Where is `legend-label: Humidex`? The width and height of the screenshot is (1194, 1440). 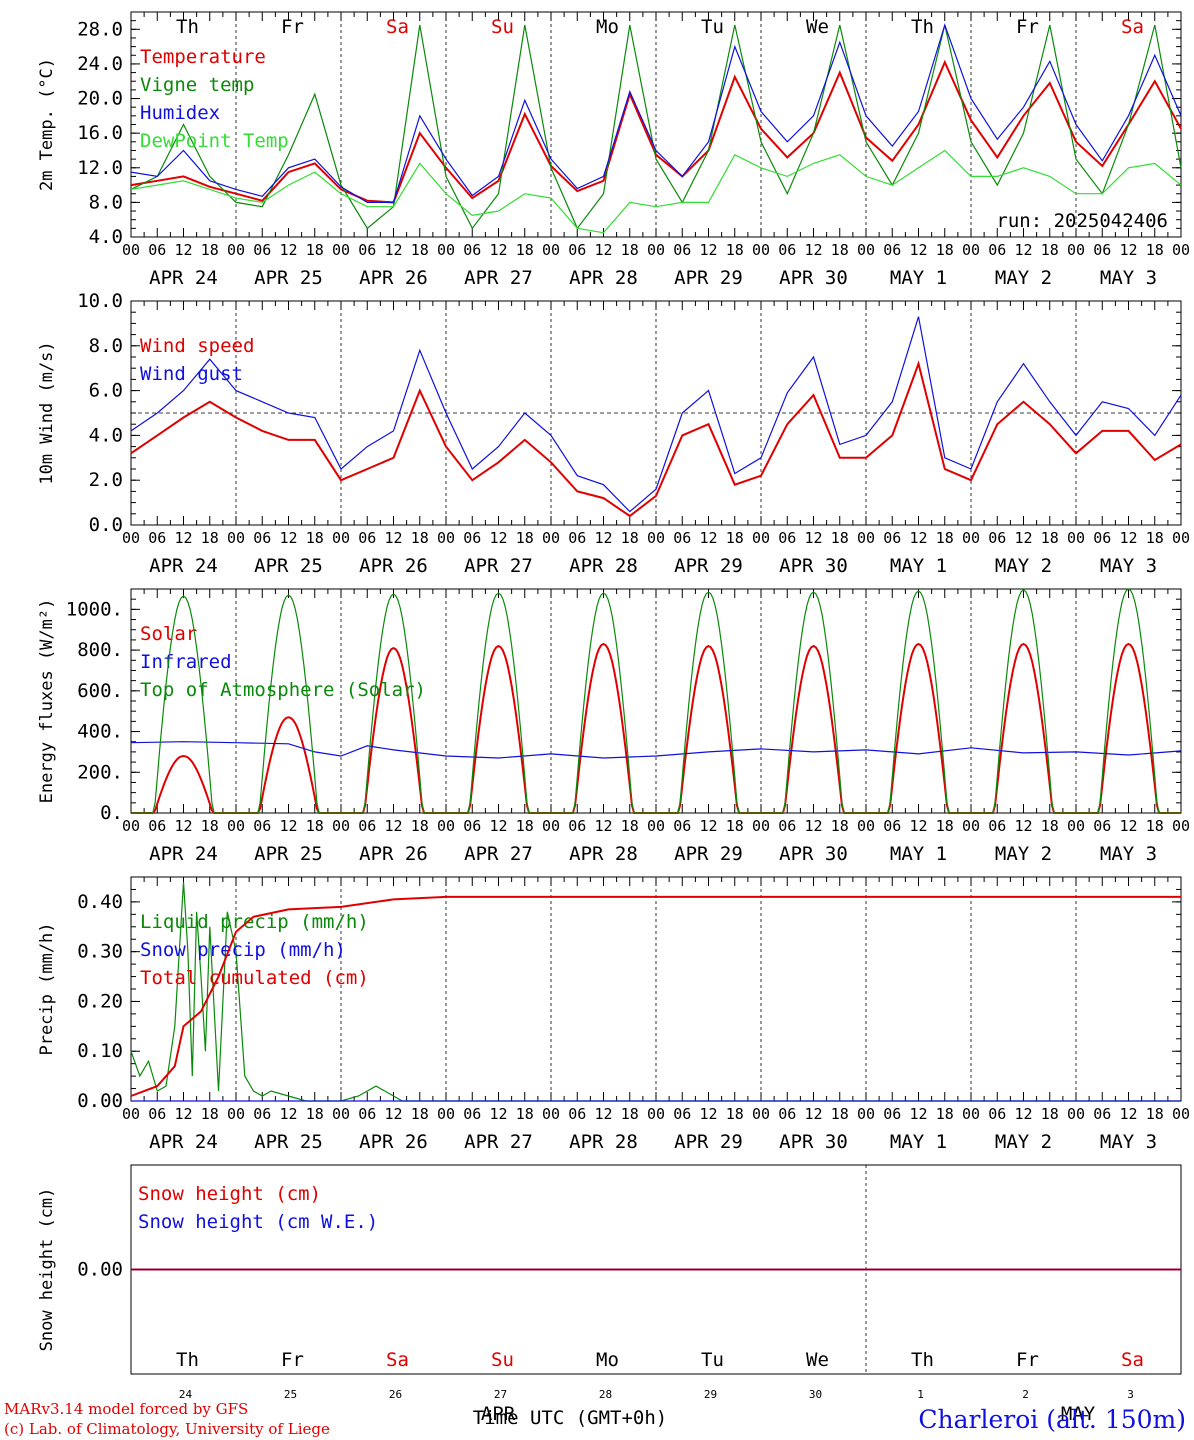 legend-label: Humidex is located at coordinates (180, 113).